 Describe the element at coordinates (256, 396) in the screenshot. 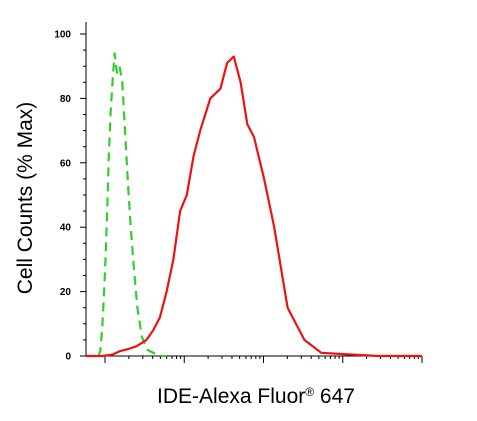

I see `x-axis-title: IDE-Alexa Fluor® 647` at that location.